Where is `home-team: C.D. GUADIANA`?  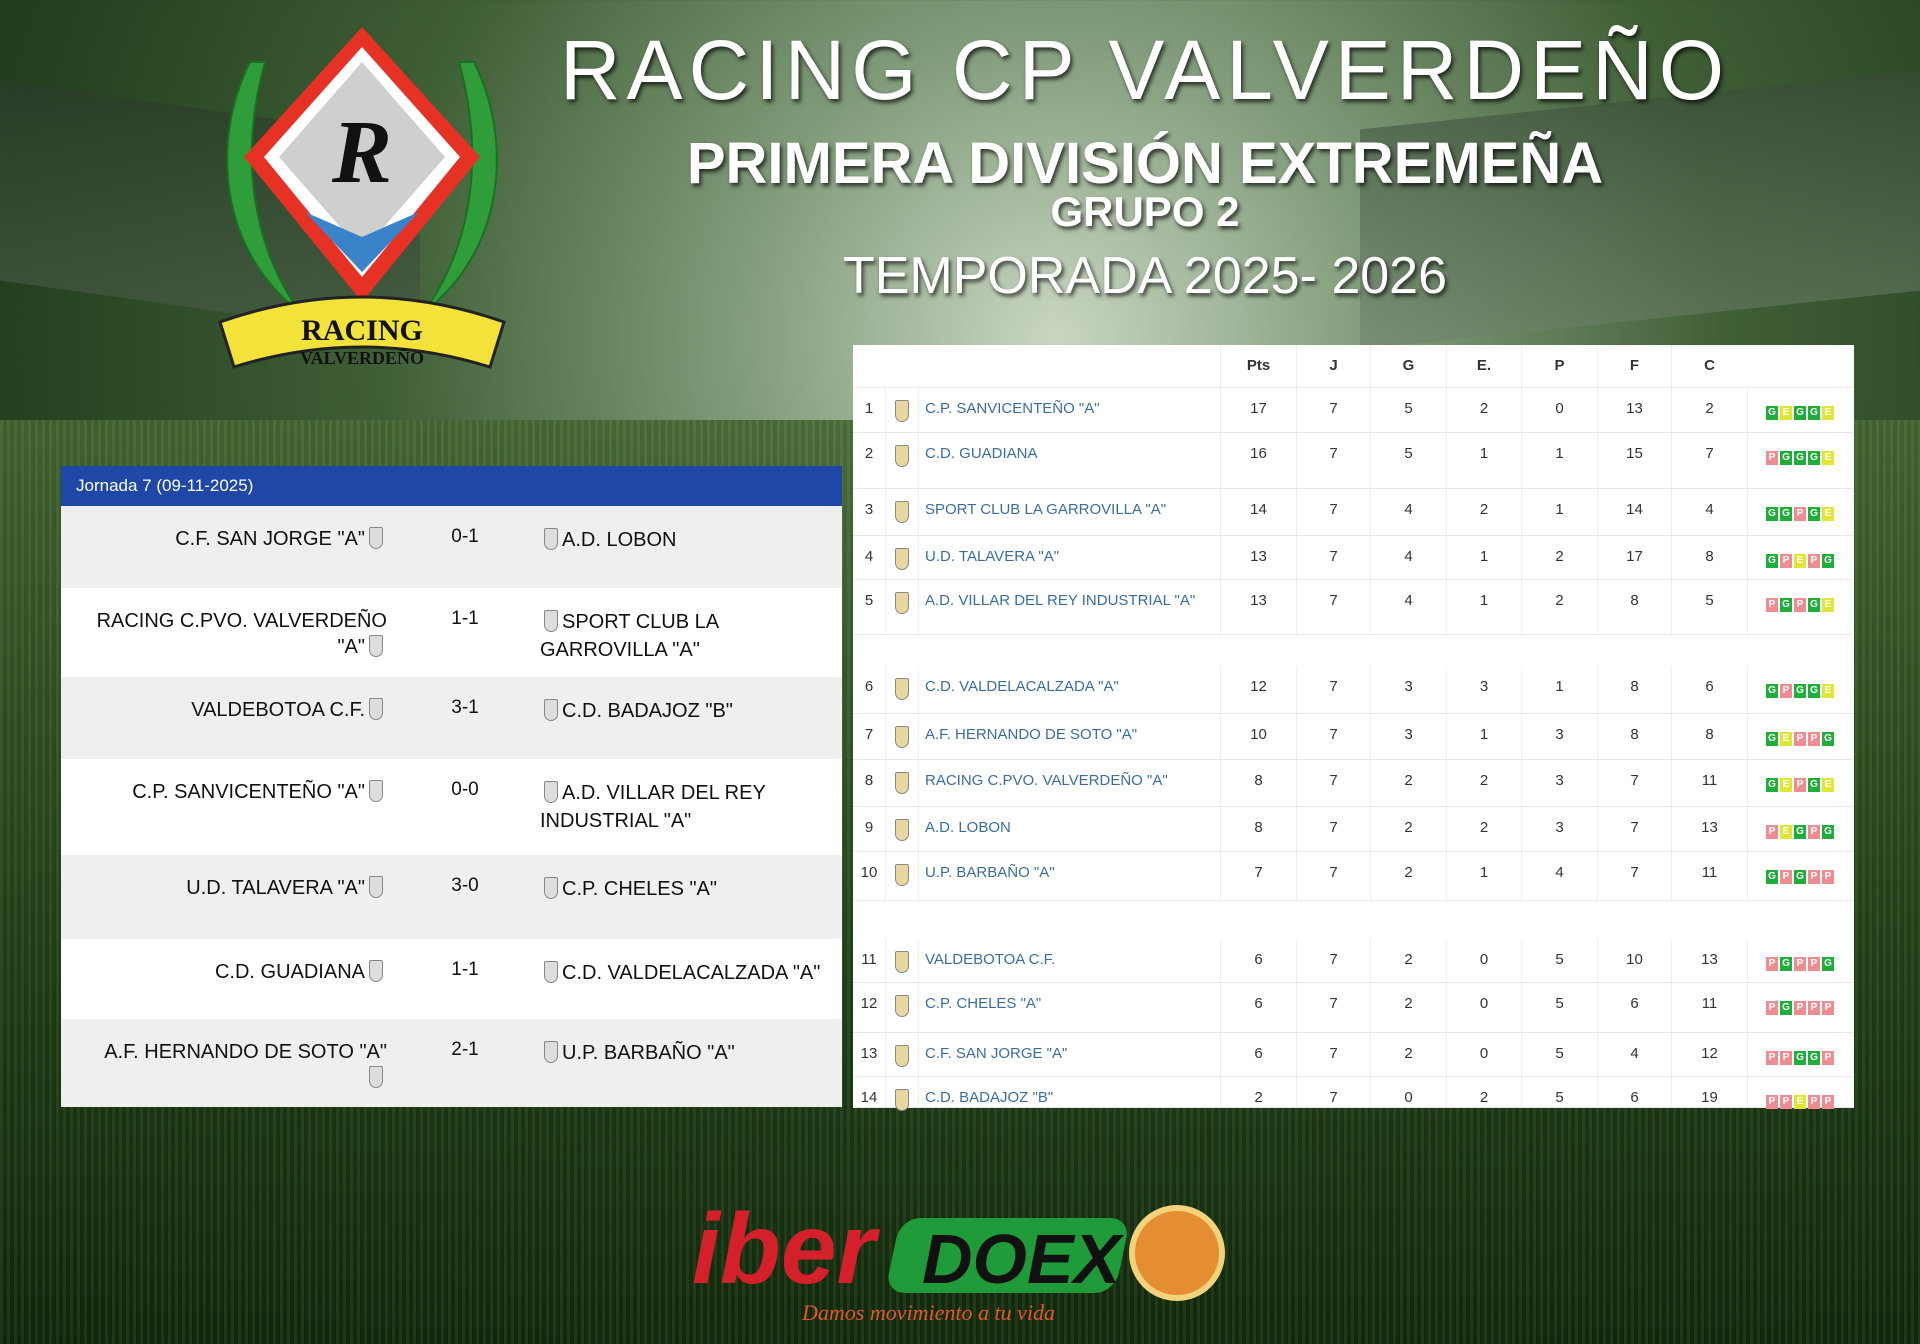
home-team: C.D. GUADIANA is located at coordinates (237, 972).